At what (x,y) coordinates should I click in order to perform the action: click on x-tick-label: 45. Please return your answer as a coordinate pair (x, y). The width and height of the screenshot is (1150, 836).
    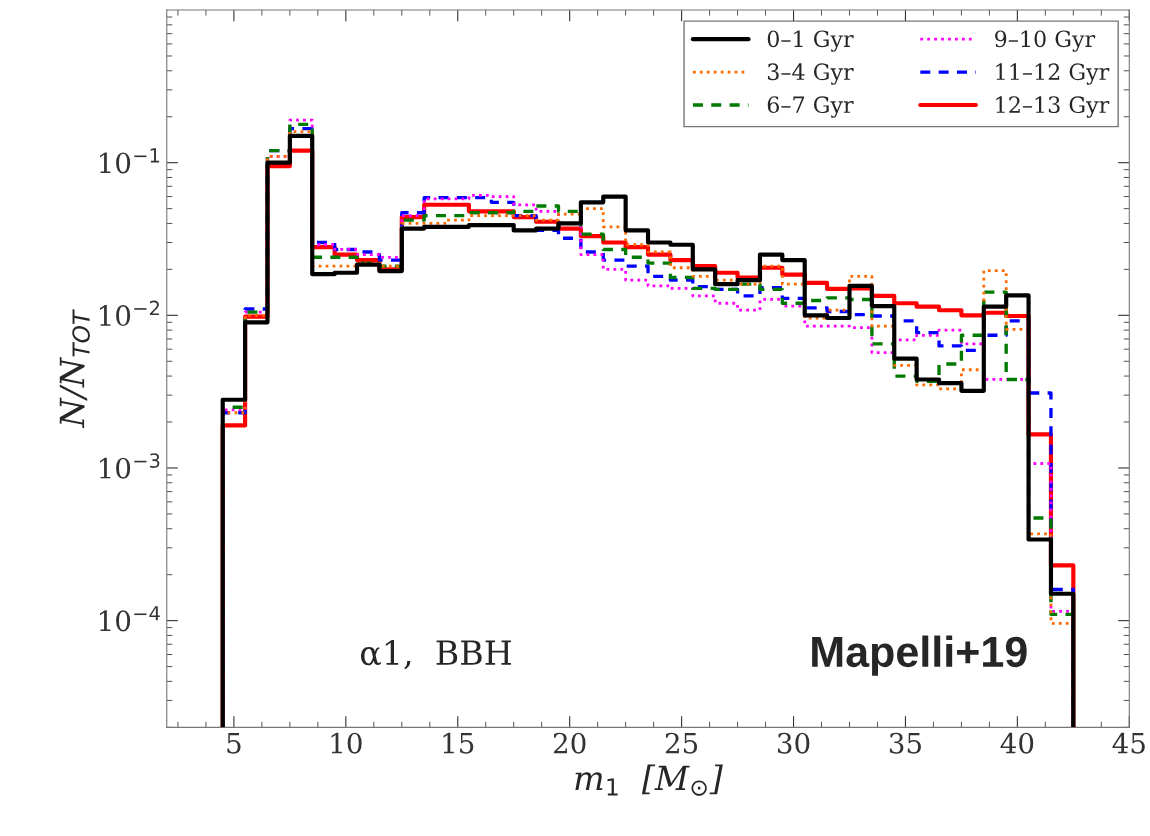
    Looking at the image, I should click on (1128, 743).